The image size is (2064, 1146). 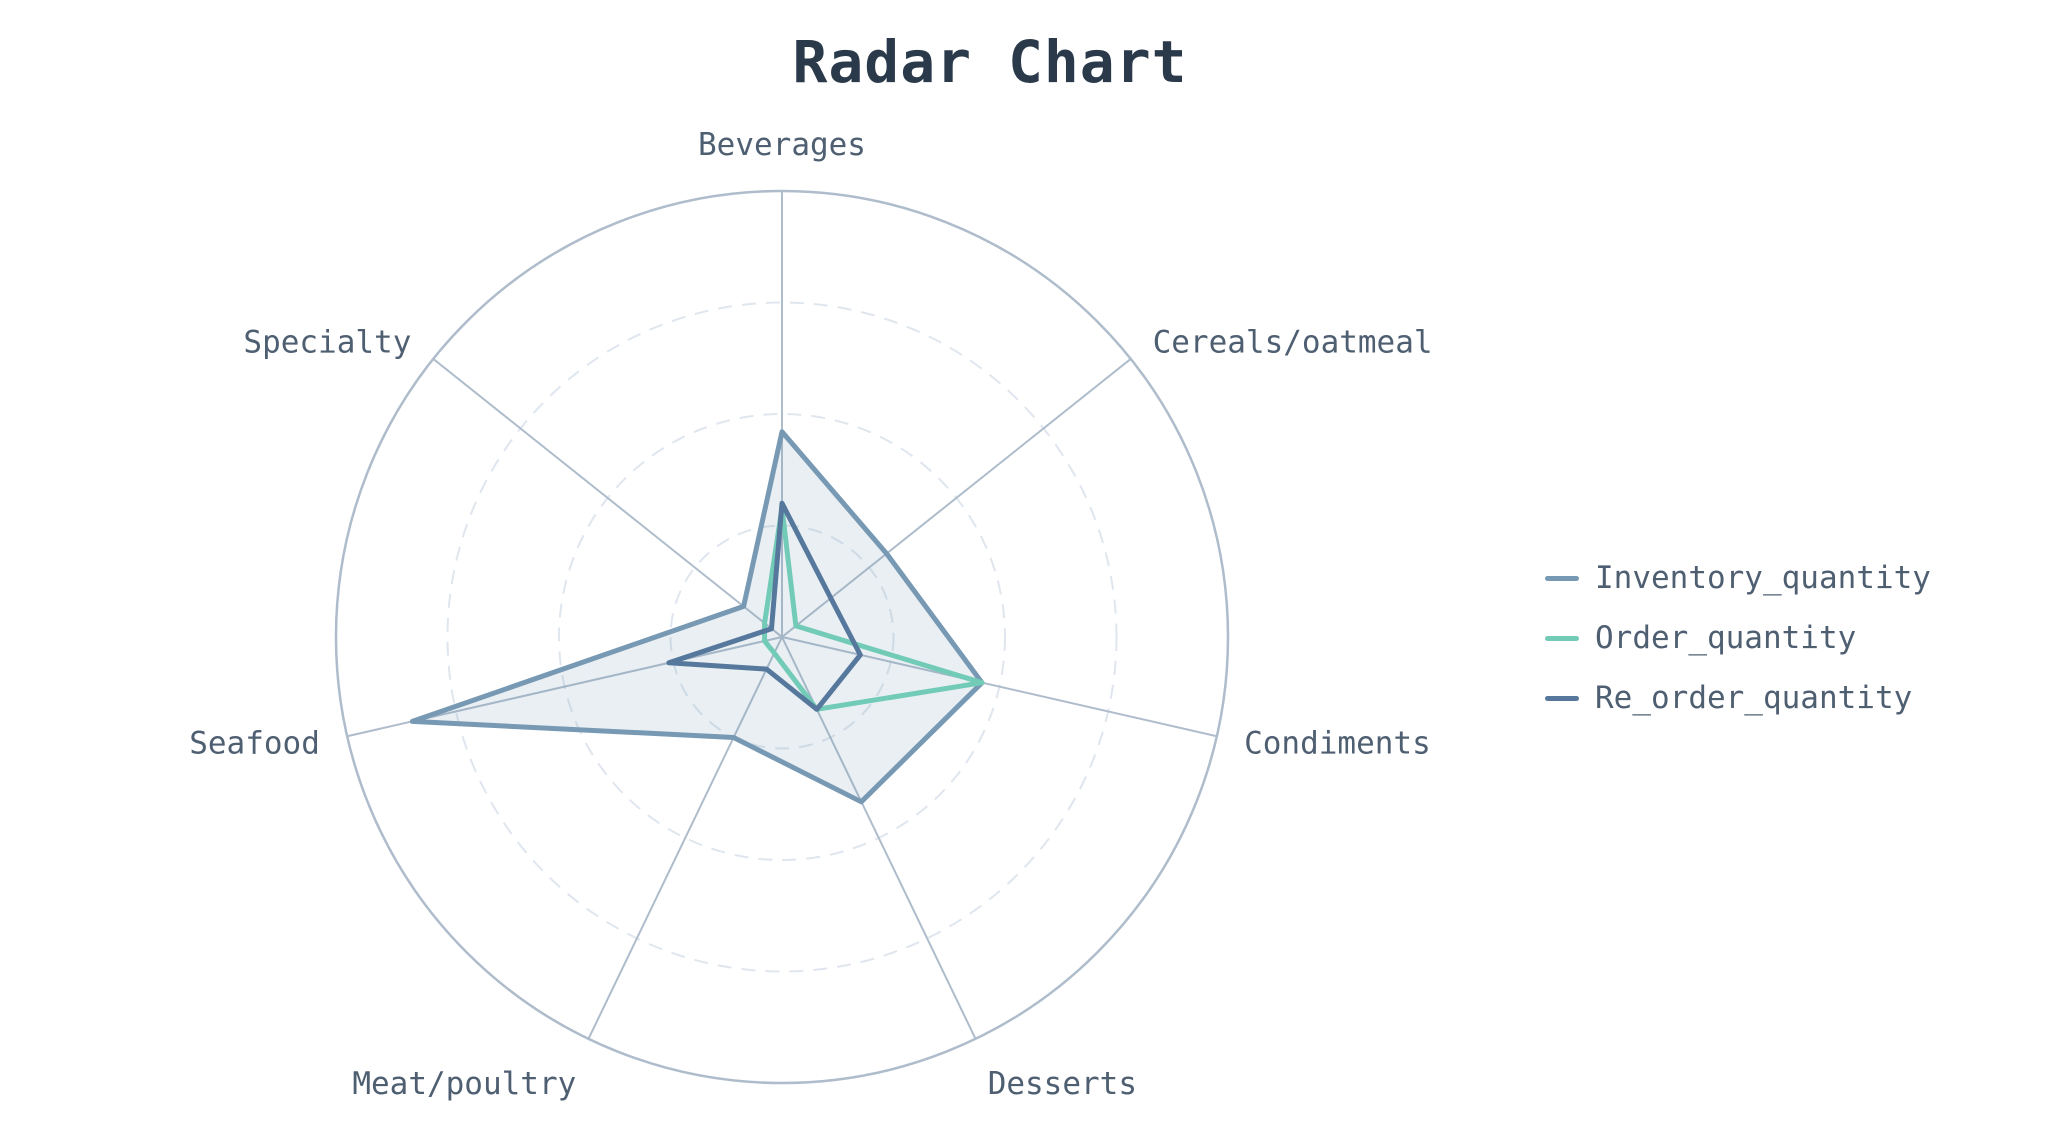 I want to click on legend-item-1: Inventory_quantity, so click(x=1738, y=578).